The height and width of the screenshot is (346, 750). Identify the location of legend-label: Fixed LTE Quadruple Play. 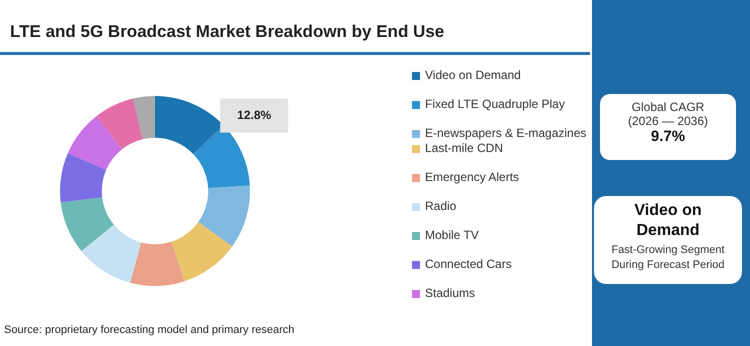
(495, 104).